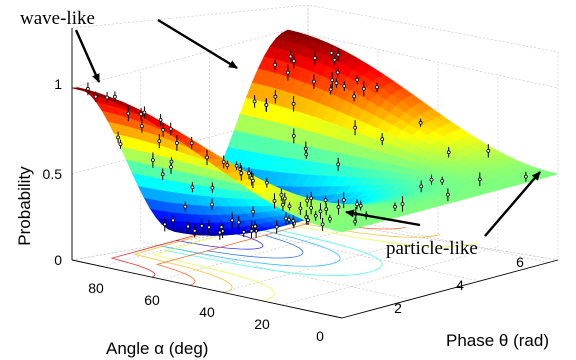 The height and width of the screenshot is (360, 576). Describe the element at coordinates (512, 204) in the screenshot. I see `particle-like-arrow-right` at that location.